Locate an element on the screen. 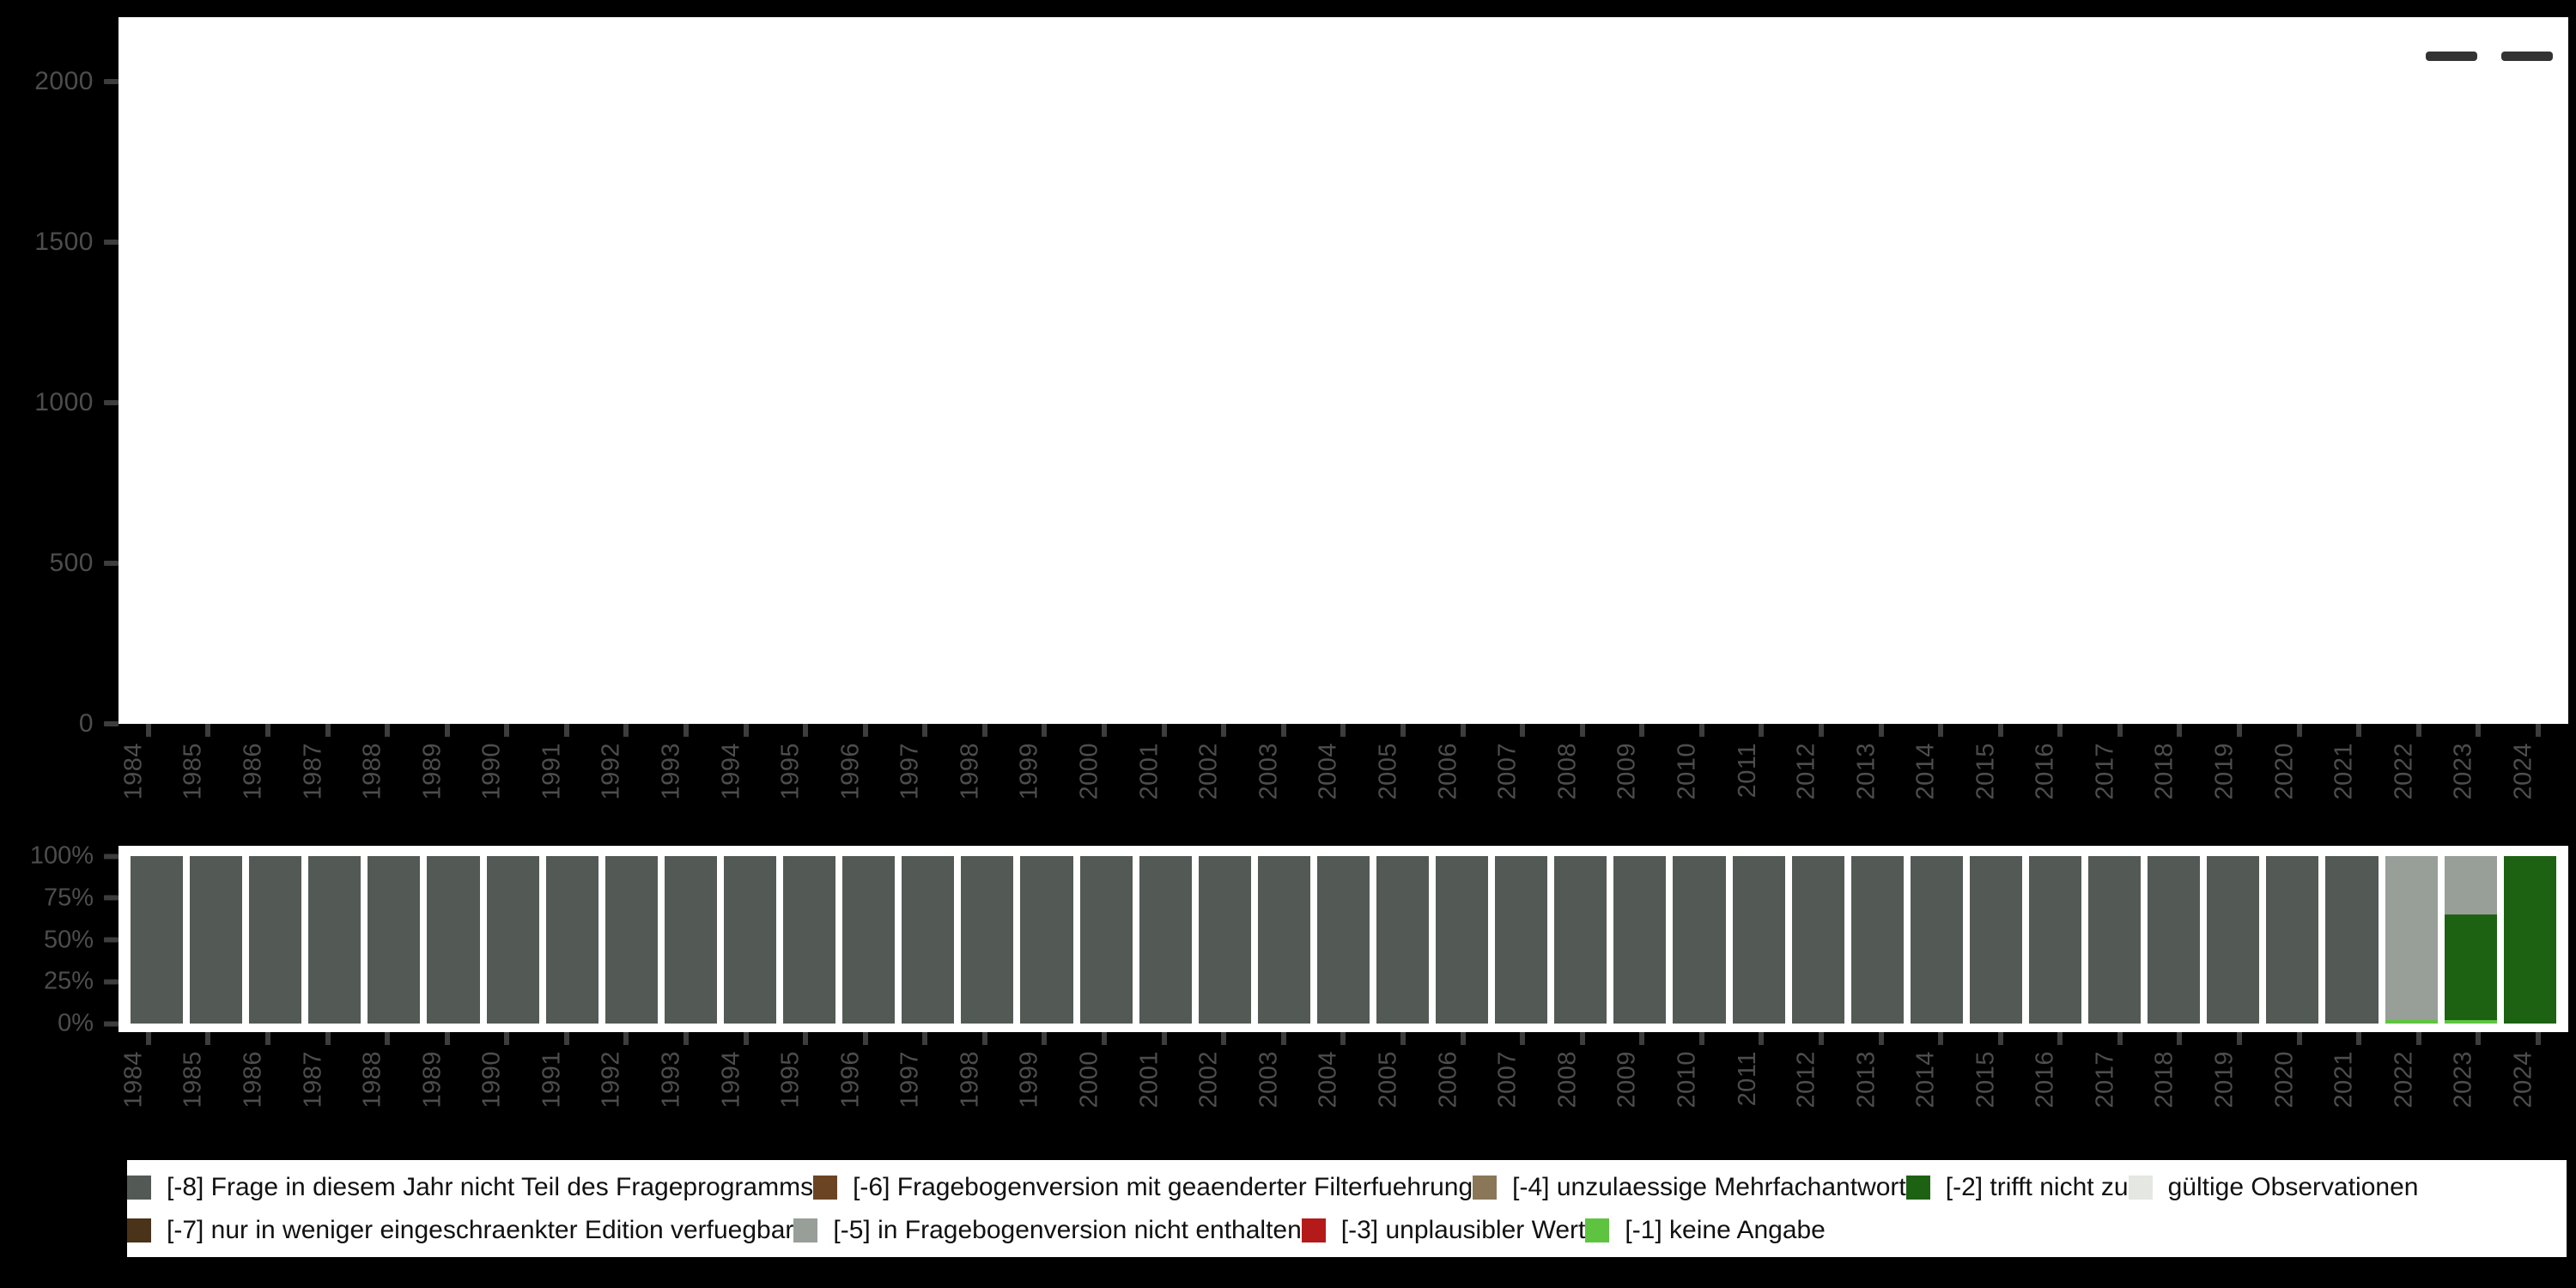 The image size is (2576, 1288). x-tick-label: 1998 is located at coordinates (970, 1080).